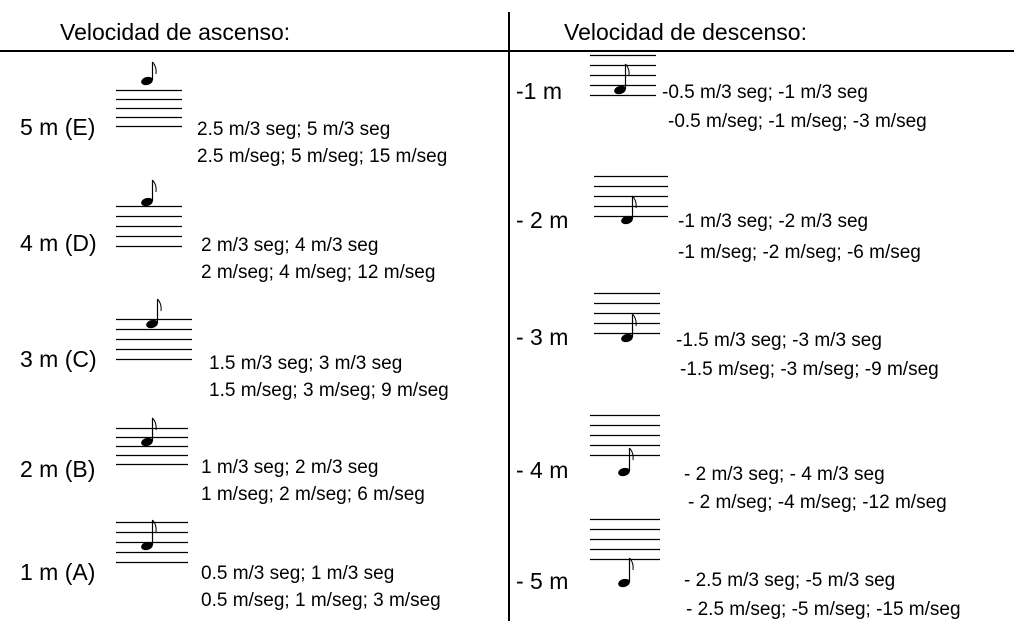  Describe the element at coordinates (685, 32) in the screenshot. I see `descent-header: Velocidad de descenso:` at that location.